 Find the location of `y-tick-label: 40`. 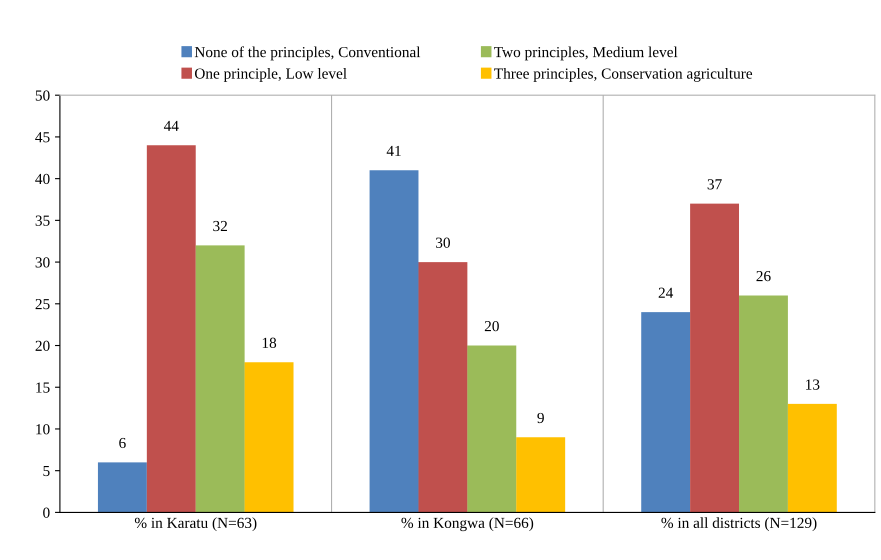

y-tick-label: 40 is located at coordinates (42, 179).